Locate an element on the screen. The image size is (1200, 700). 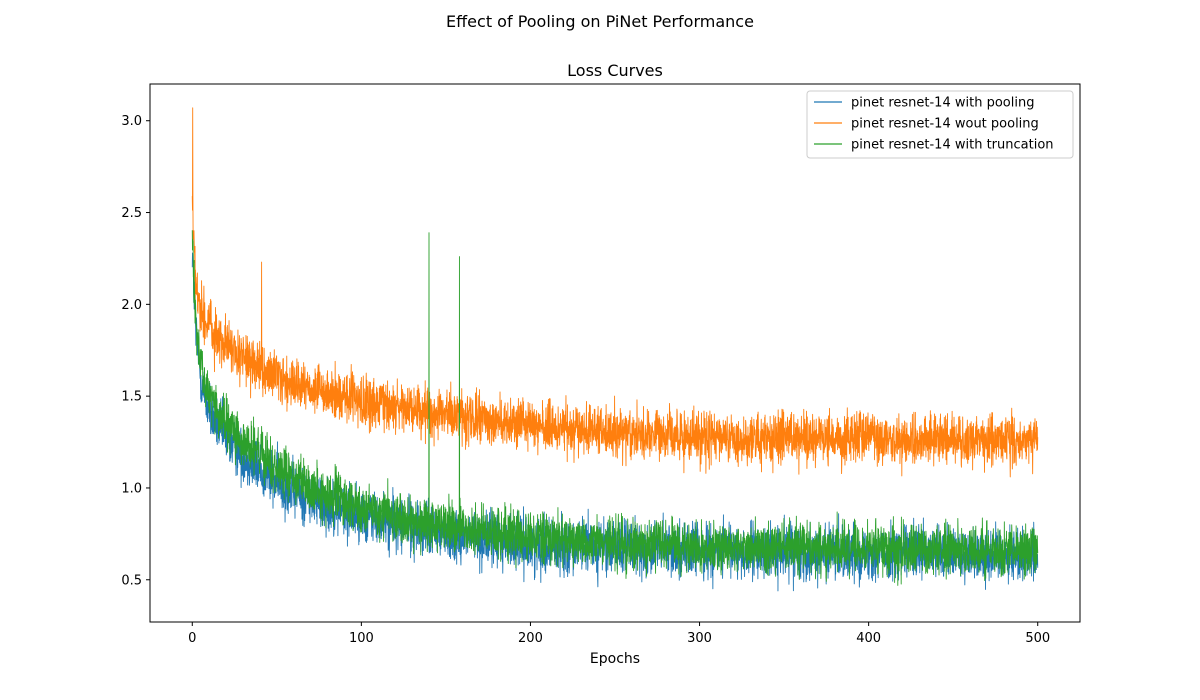
y-tick-label: 0.5 is located at coordinates (131, 580).